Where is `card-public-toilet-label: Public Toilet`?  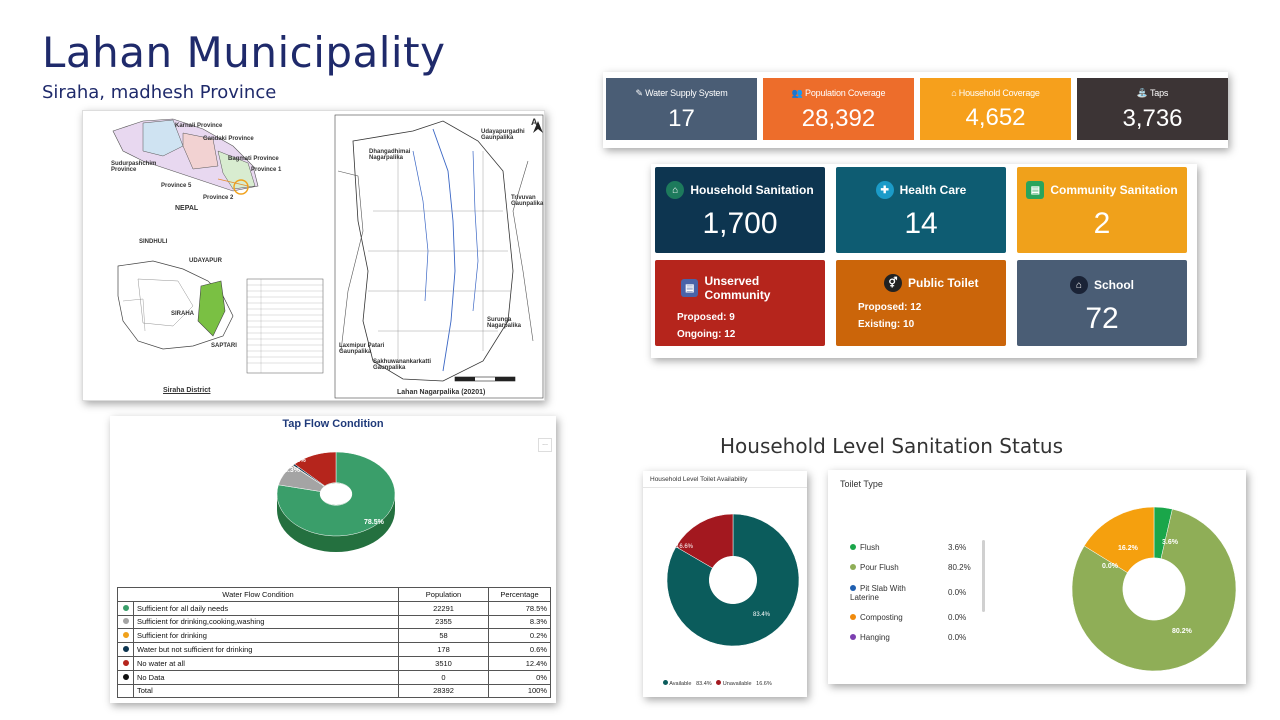
card-public-toilet-label: Public Toilet is located at coordinates (943, 283).